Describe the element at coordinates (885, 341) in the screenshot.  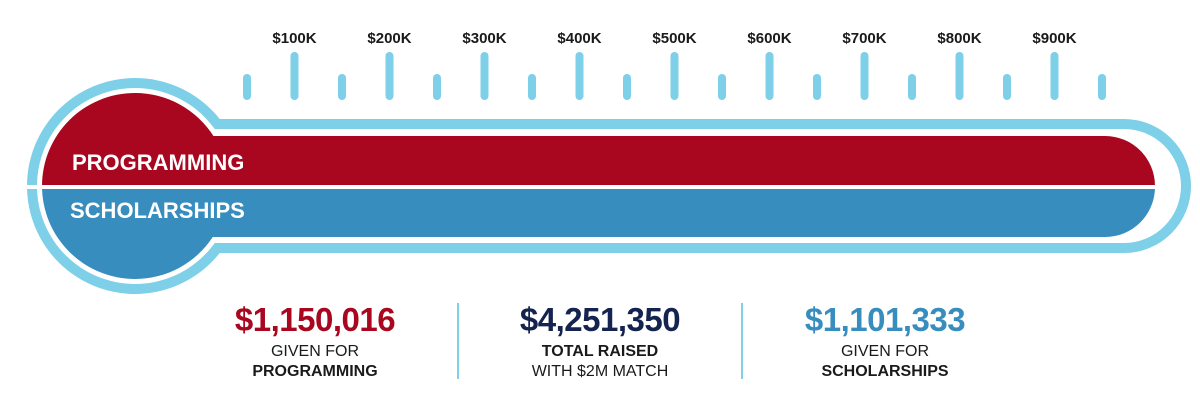
I see `scholarships-stat: $1,101,333 GIVEN FOR SCHOLARSHIPS` at that location.